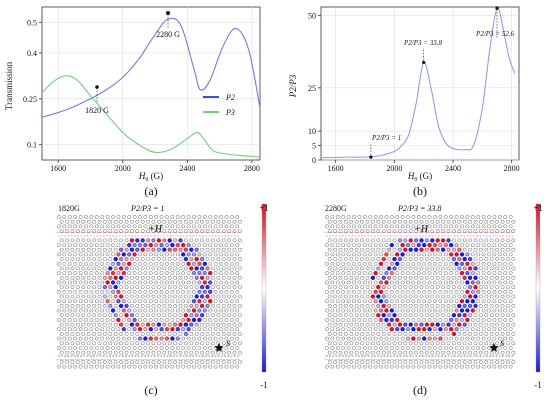 This screenshot has width=550, height=405. I want to click on panel-a-xlabel: H0 (G), so click(150, 177).